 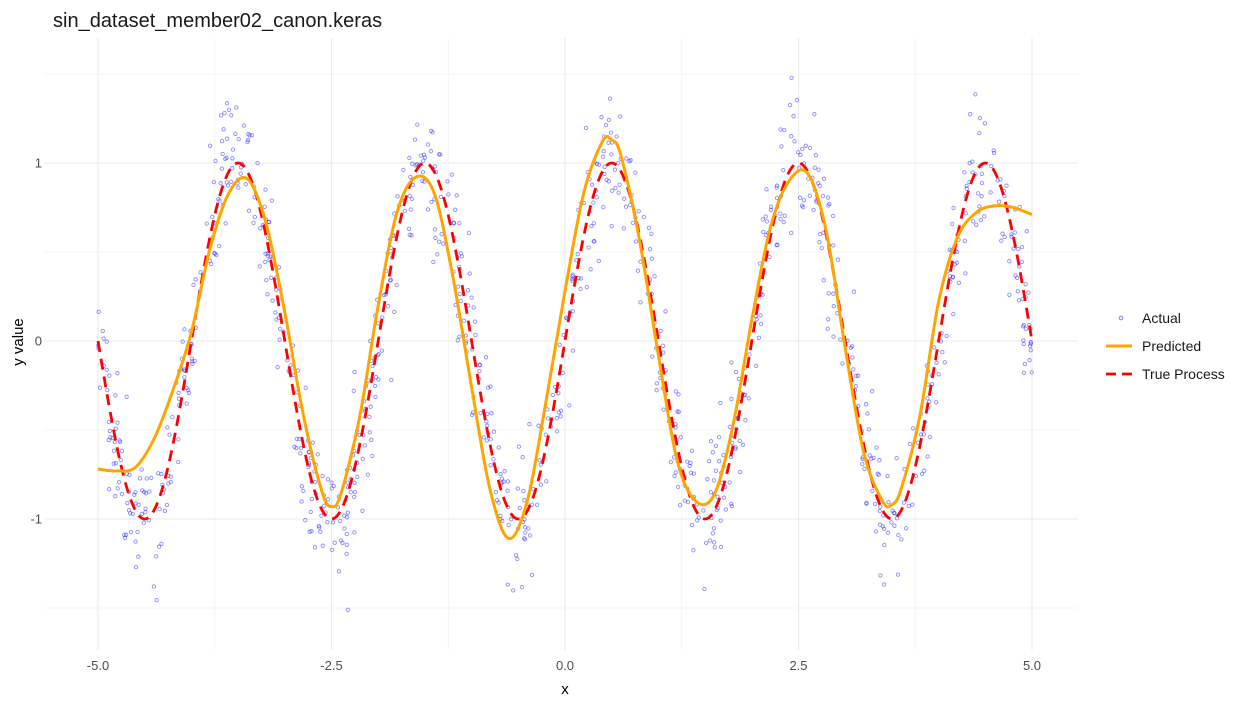 I want to click on x-tick-label: -2.5, so click(x=331, y=665).